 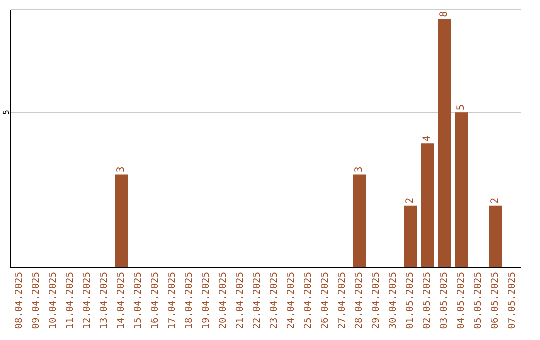 I want to click on x-tick-label: 06.05.2025, so click(x=495, y=301).